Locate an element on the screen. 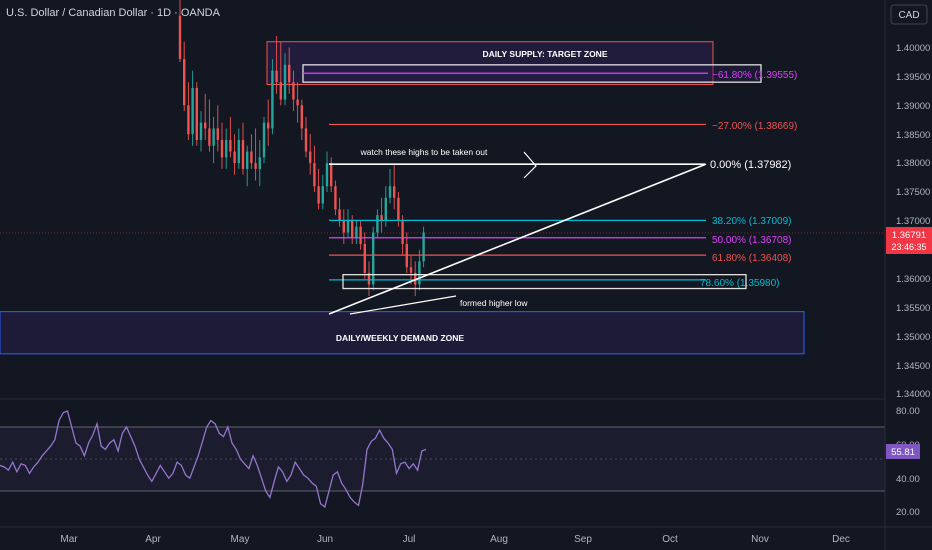  fib-label-618: 61.80% (1.36408) is located at coordinates (752, 258).